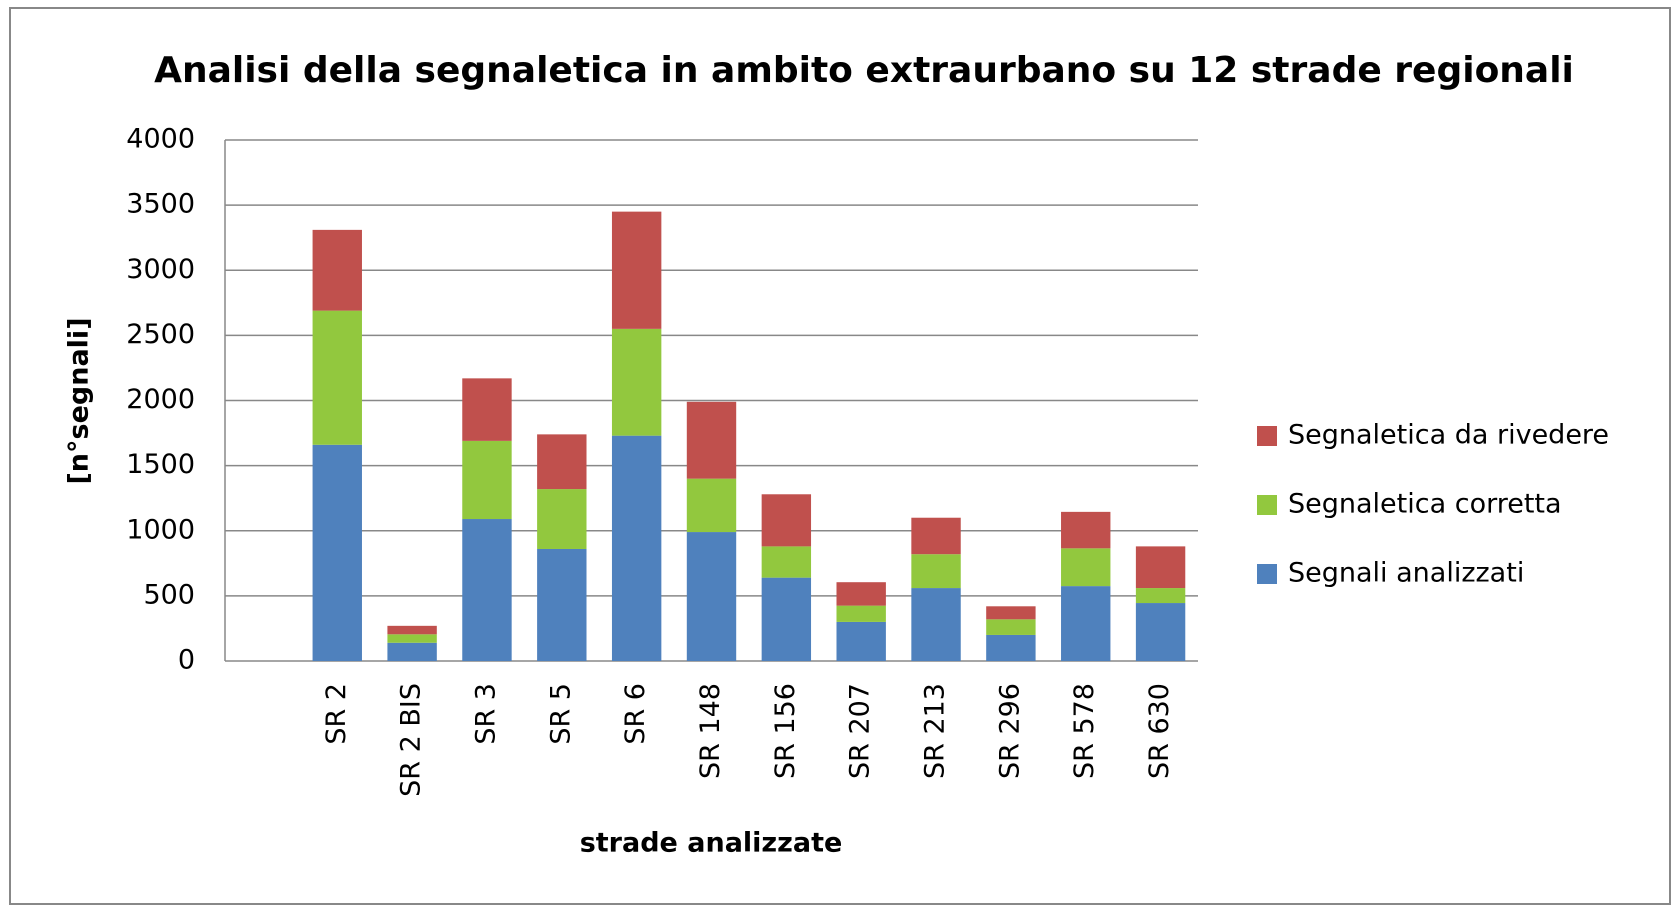  Describe the element at coordinates (169, 594) in the screenshot. I see `y-tick-label: 500` at that location.